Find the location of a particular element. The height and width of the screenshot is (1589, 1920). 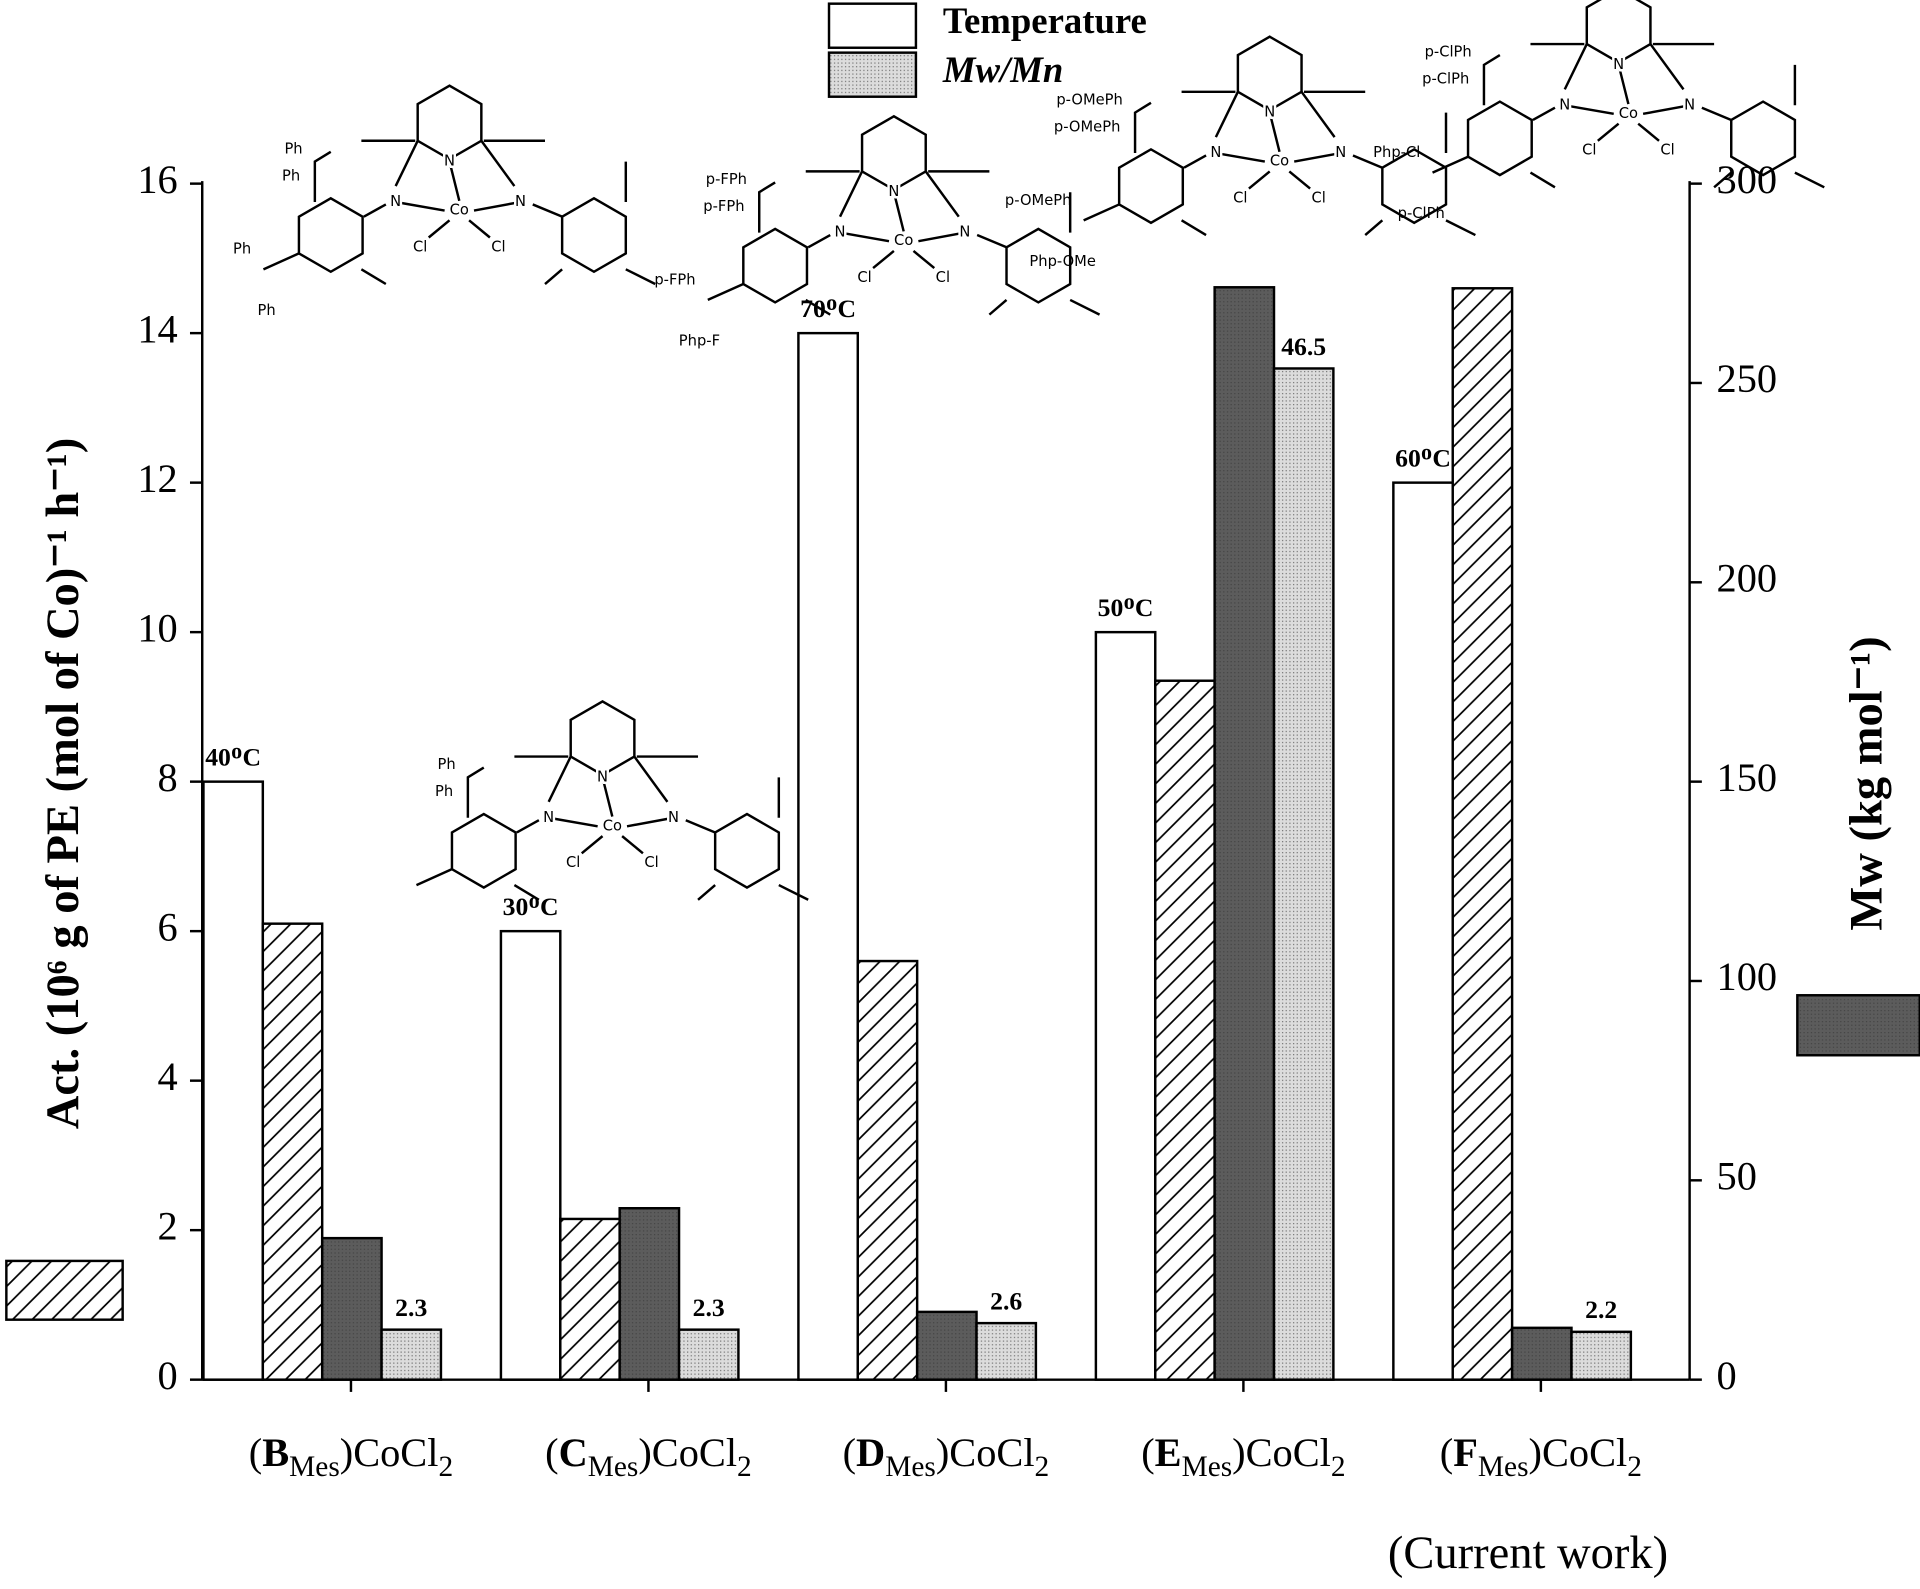

y-tick-label: 2 is located at coordinates (168, 1225).